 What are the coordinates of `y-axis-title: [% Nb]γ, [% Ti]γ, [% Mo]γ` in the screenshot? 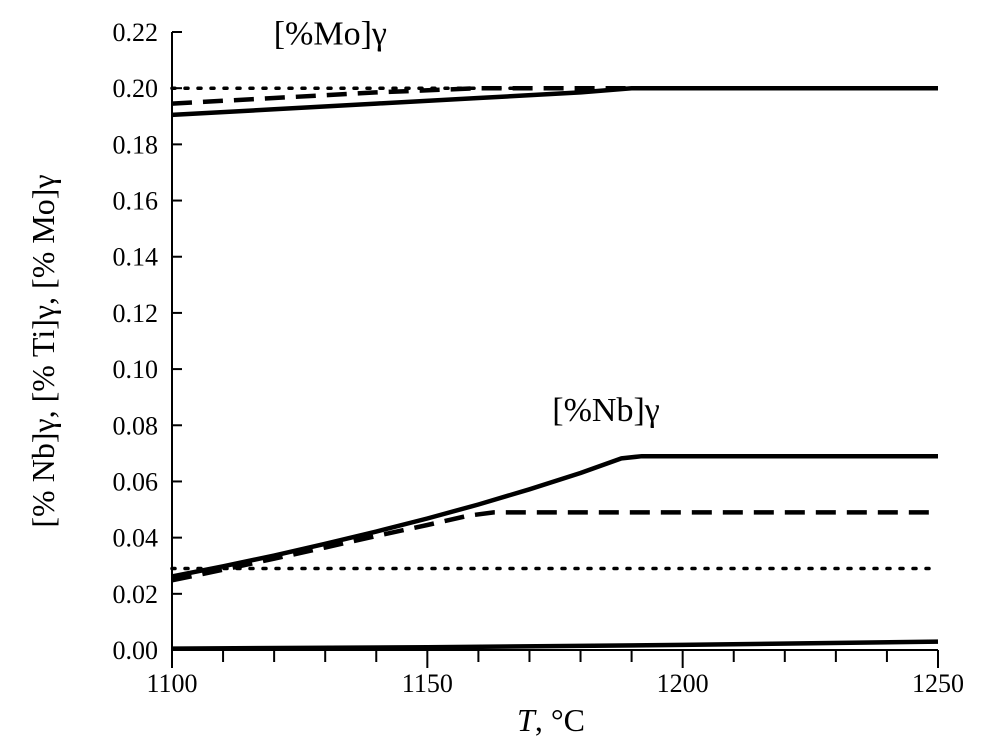 It's located at (43, 350).